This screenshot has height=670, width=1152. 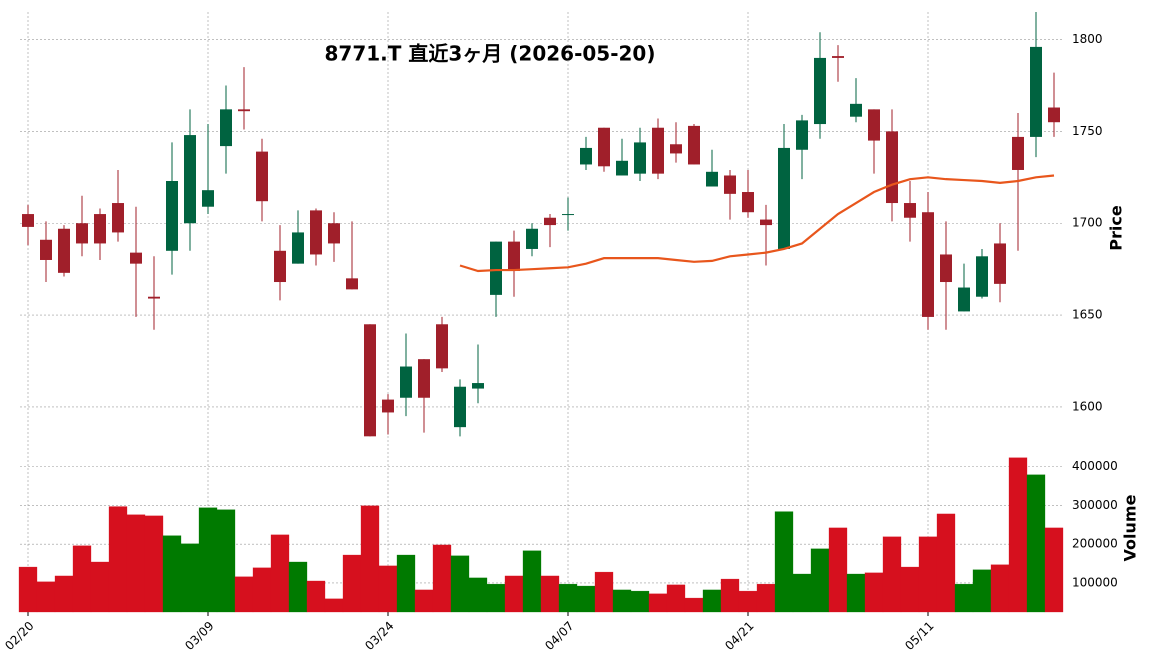 I want to click on y-tick-label: 200000, so click(x=1095, y=544).